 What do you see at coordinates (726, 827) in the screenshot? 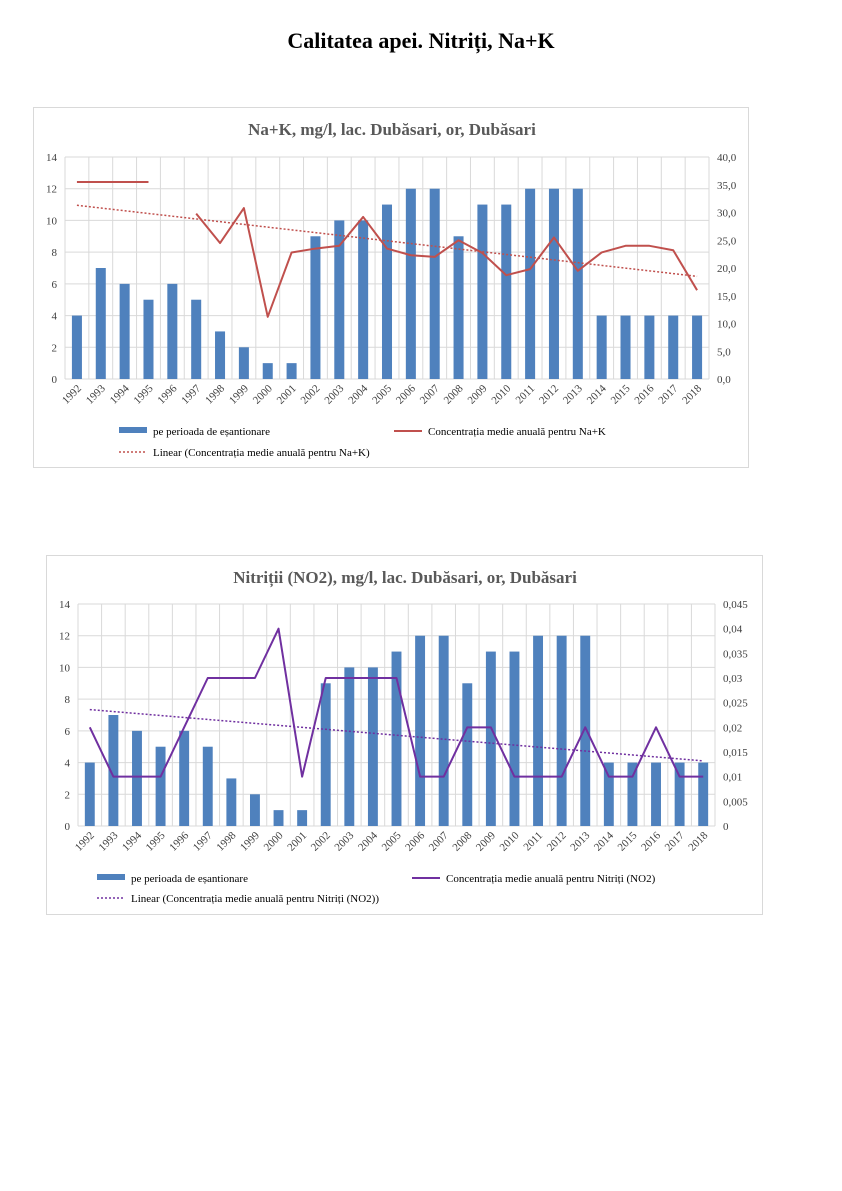
I see `right-axis-tick-label: 0` at bounding box center [726, 827].